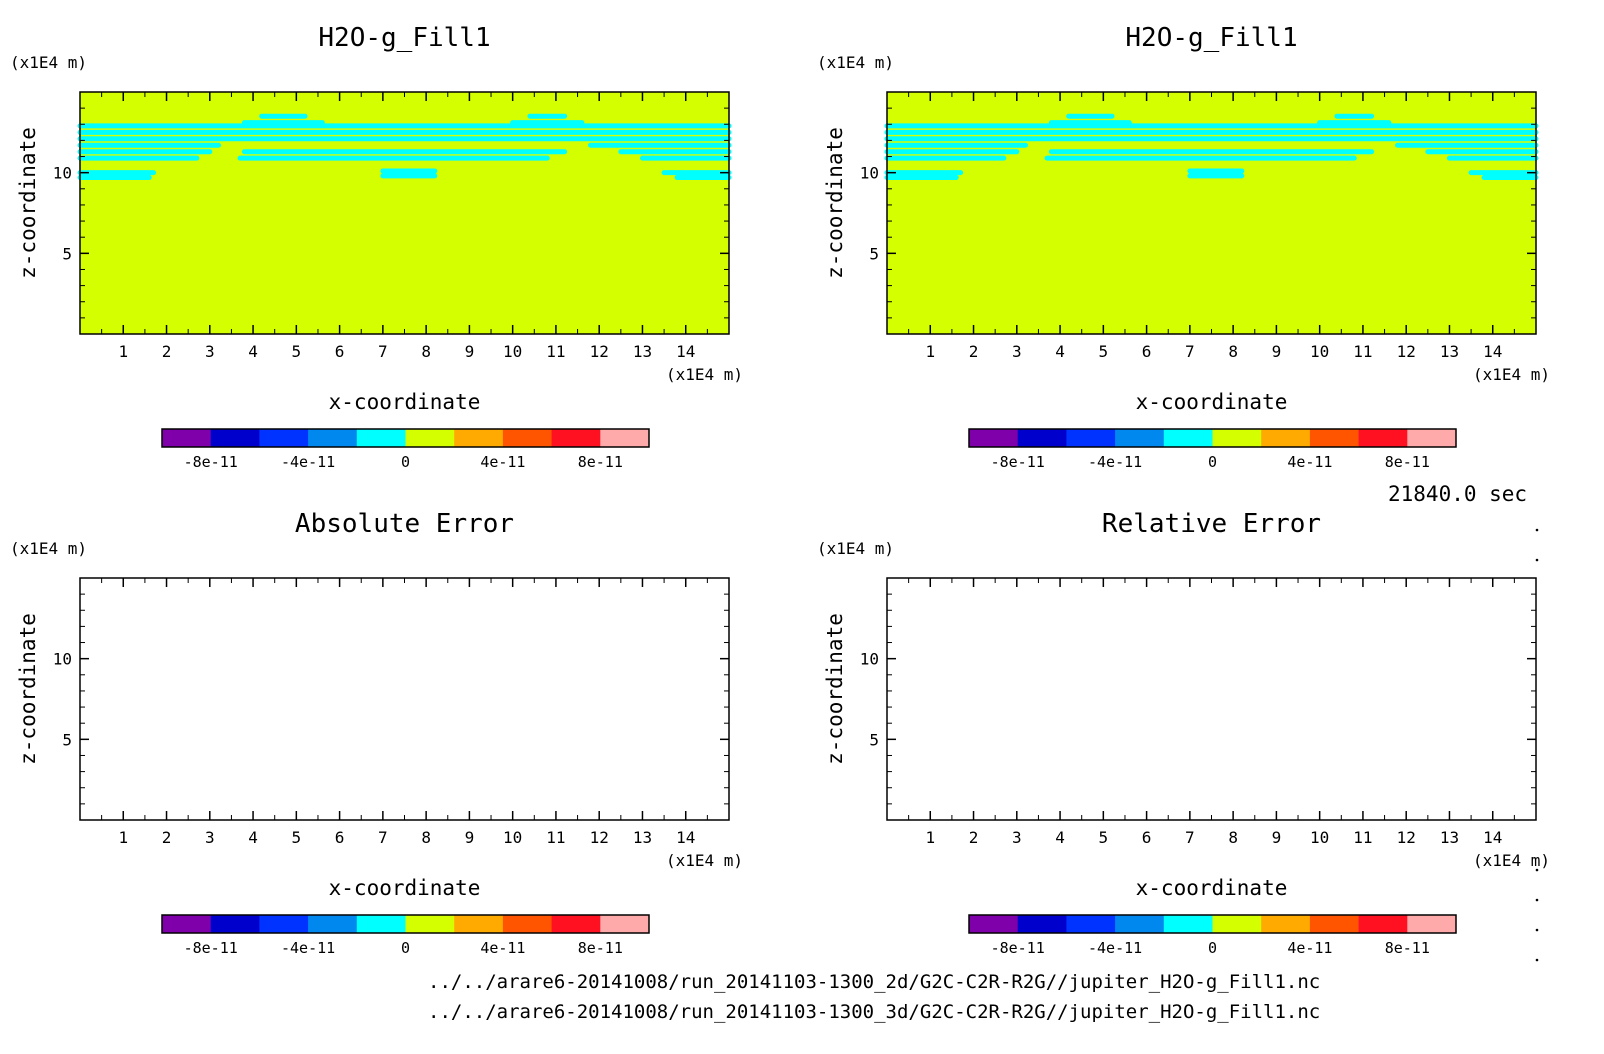 The height and width of the screenshot is (1054, 1604). What do you see at coordinates (426, 351) in the screenshot?
I see `x-tick-label: 8` at bounding box center [426, 351].